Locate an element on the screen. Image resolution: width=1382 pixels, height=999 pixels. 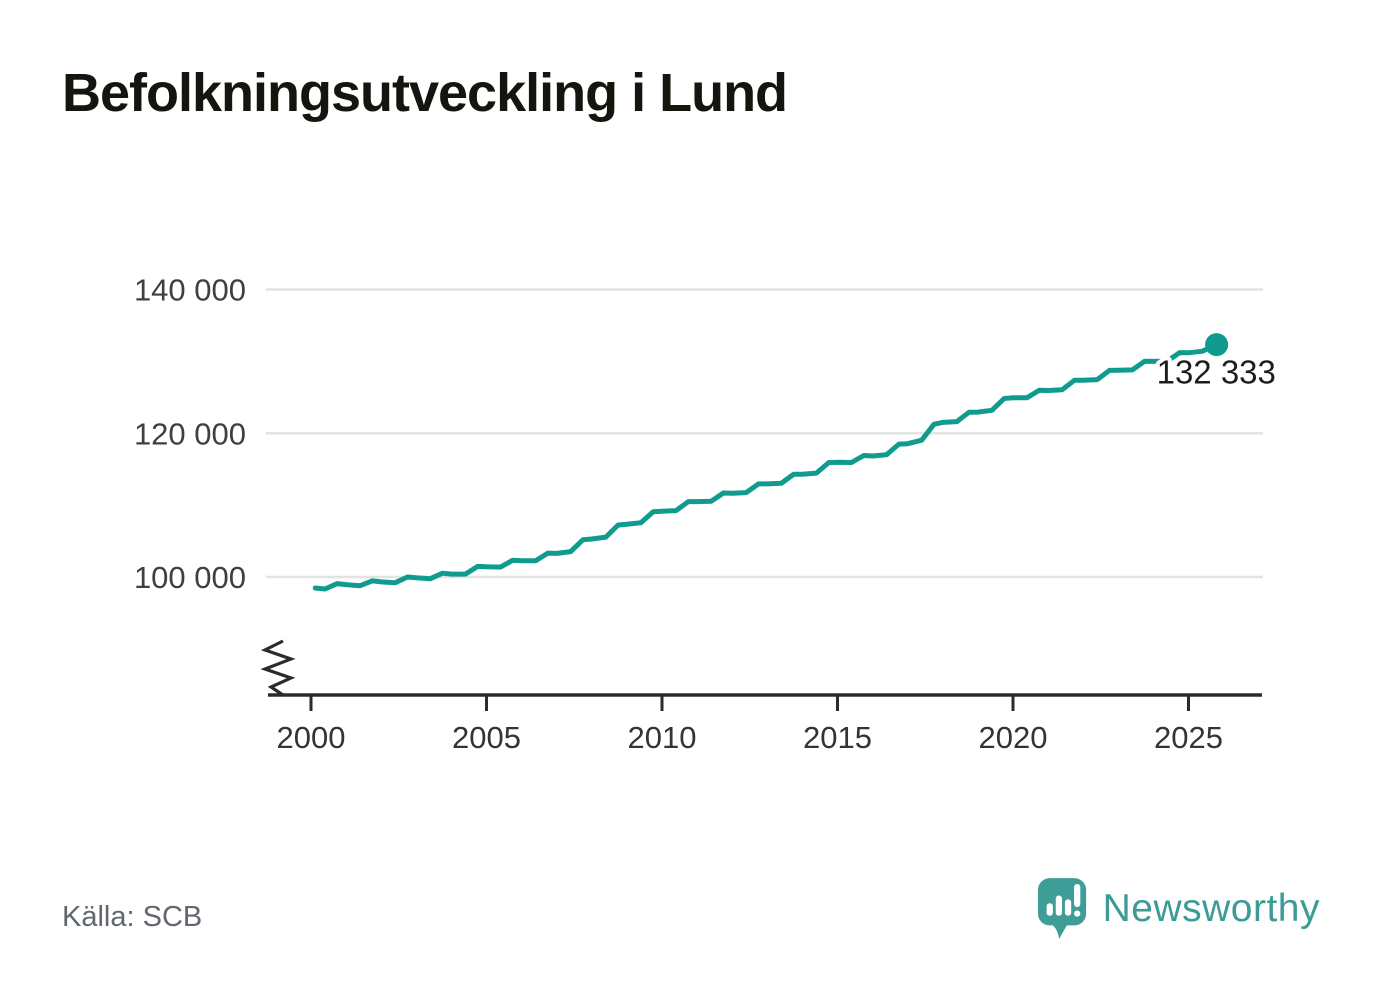
source-note: Källa: SCB is located at coordinates (132, 917).